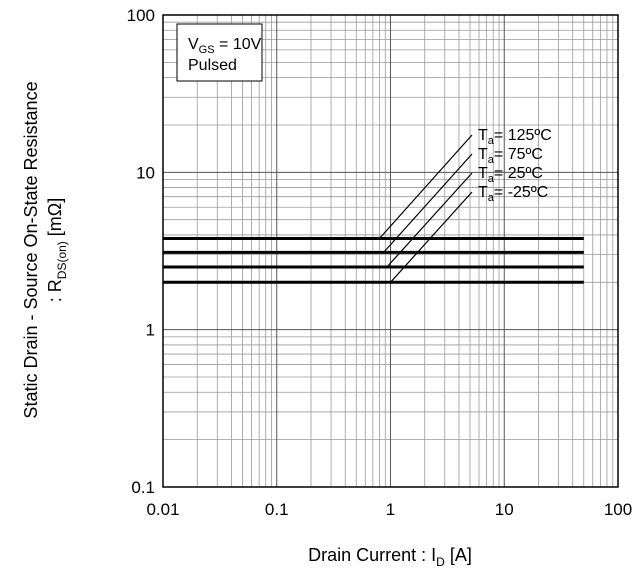  I want to click on x-tick-label: 0.1, so click(277, 509).